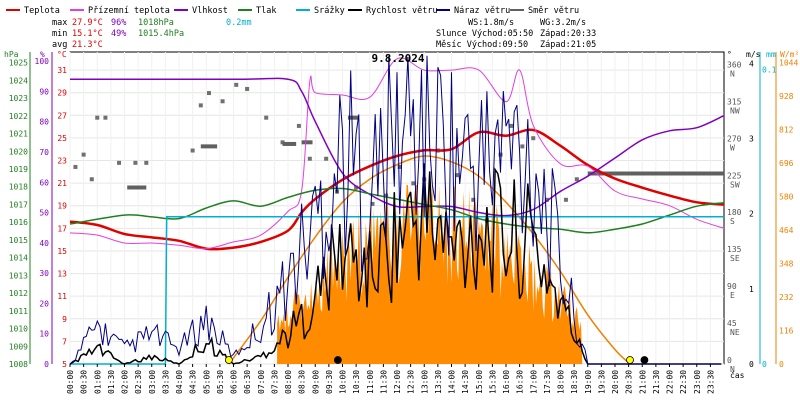 This screenshot has height=400, width=800. What do you see at coordinates (64, 341) in the screenshot?
I see `axis-tick-degc: 7` at bounding box center [64, 341].